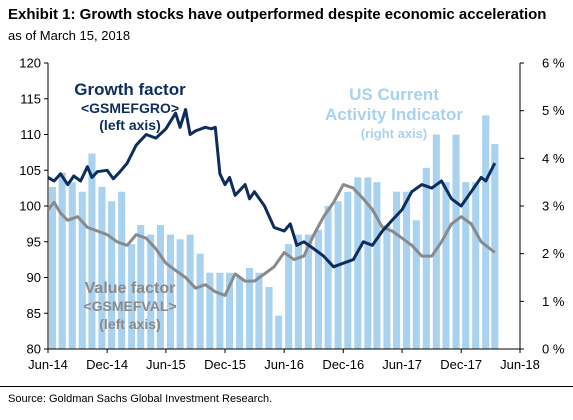  What do you see at coordinates (129, 125) in the screenshot?
I see `growth-annotation-line3: (left axis)` at bounding box center [129, 125].